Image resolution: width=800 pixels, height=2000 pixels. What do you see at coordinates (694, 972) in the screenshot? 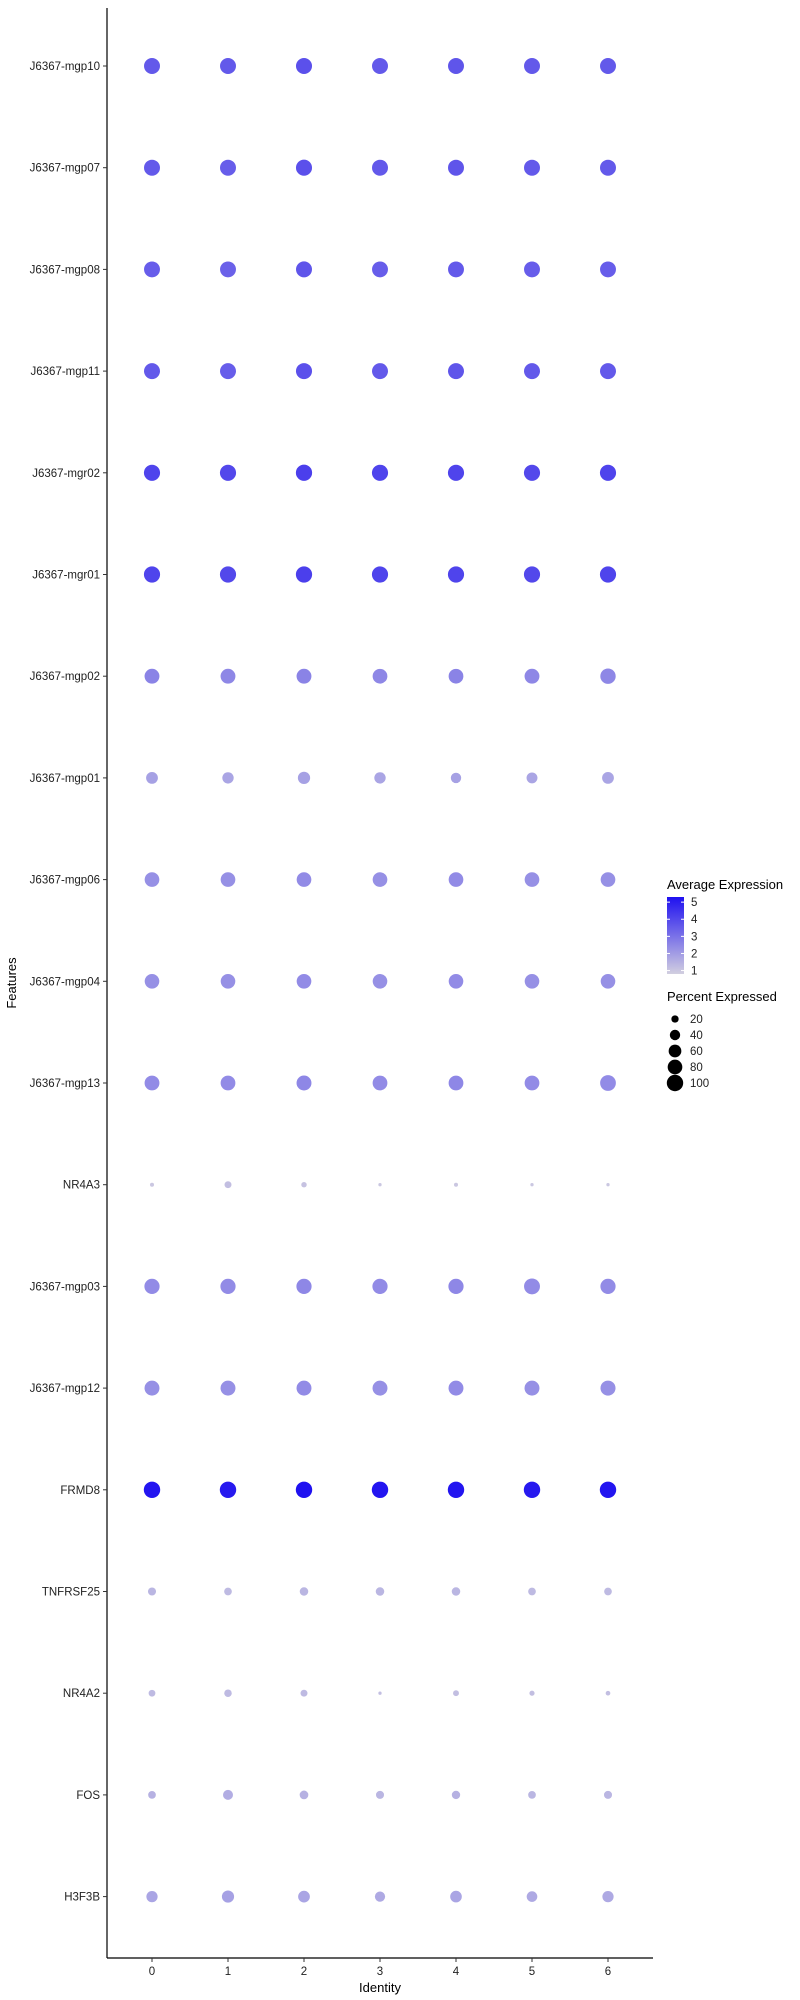
I see `color-bar-label: 1` at bounding box center [694, 972].